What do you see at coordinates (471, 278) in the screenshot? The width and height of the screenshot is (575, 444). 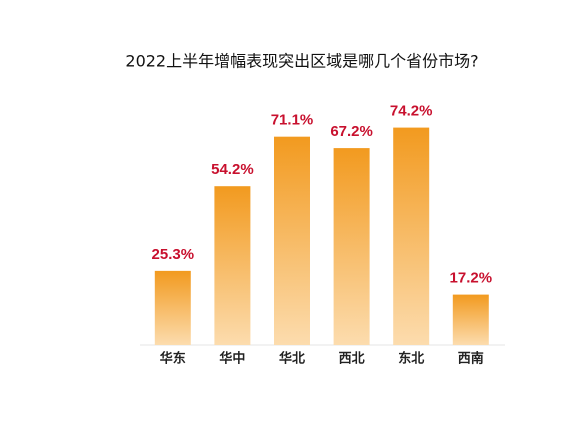 I see `value-label: 17.2%` at bounding box center [471, 278].